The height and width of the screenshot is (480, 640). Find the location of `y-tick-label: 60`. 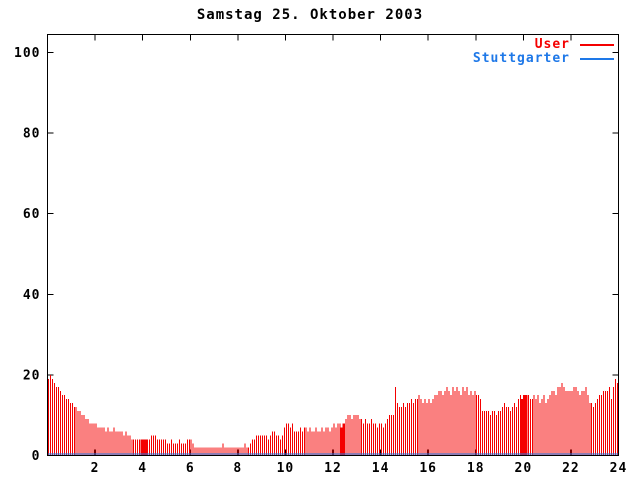

y-tick-label: 60 is located at coordinates (32, 214).